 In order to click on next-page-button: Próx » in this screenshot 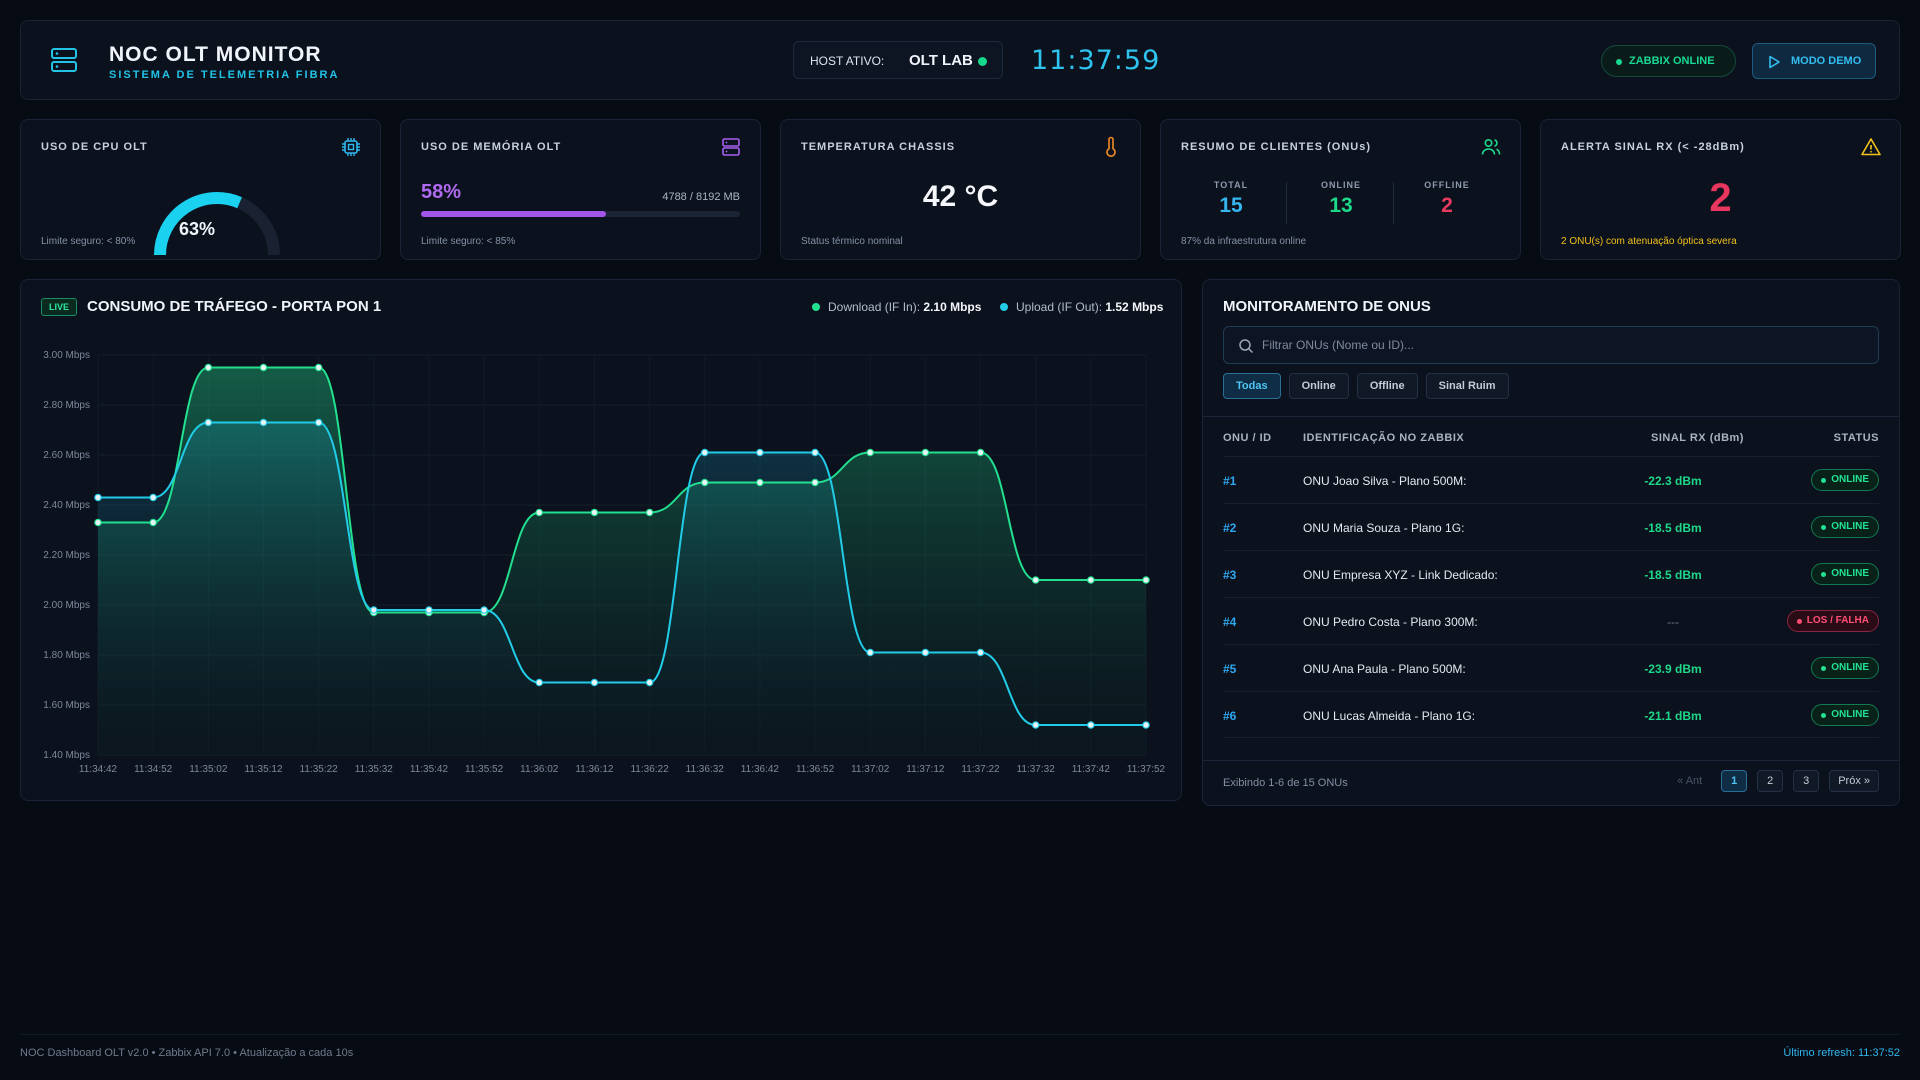, I will do `click(1854, 781)`.